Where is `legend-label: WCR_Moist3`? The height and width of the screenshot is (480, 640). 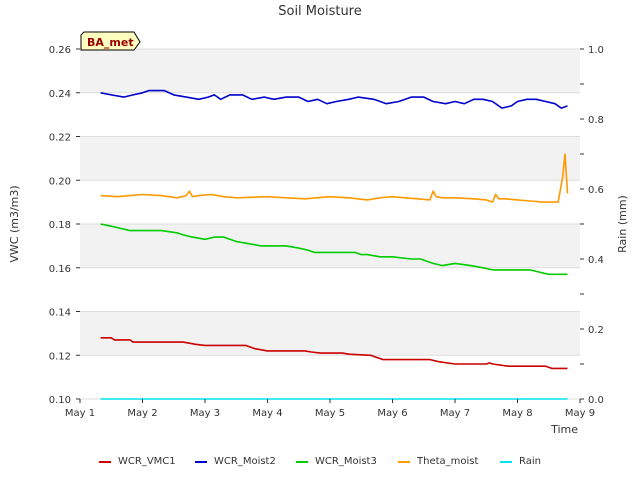
legend-label: WCR_Moist3 is located at coordinates (346, 461).